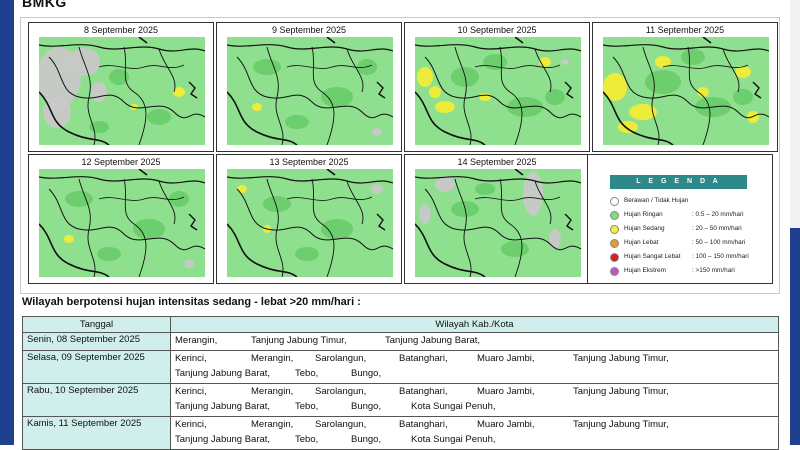 The image size is (800, 450). I want to click on row-date: Selasa, 09 September 2025, so click(96, 367).